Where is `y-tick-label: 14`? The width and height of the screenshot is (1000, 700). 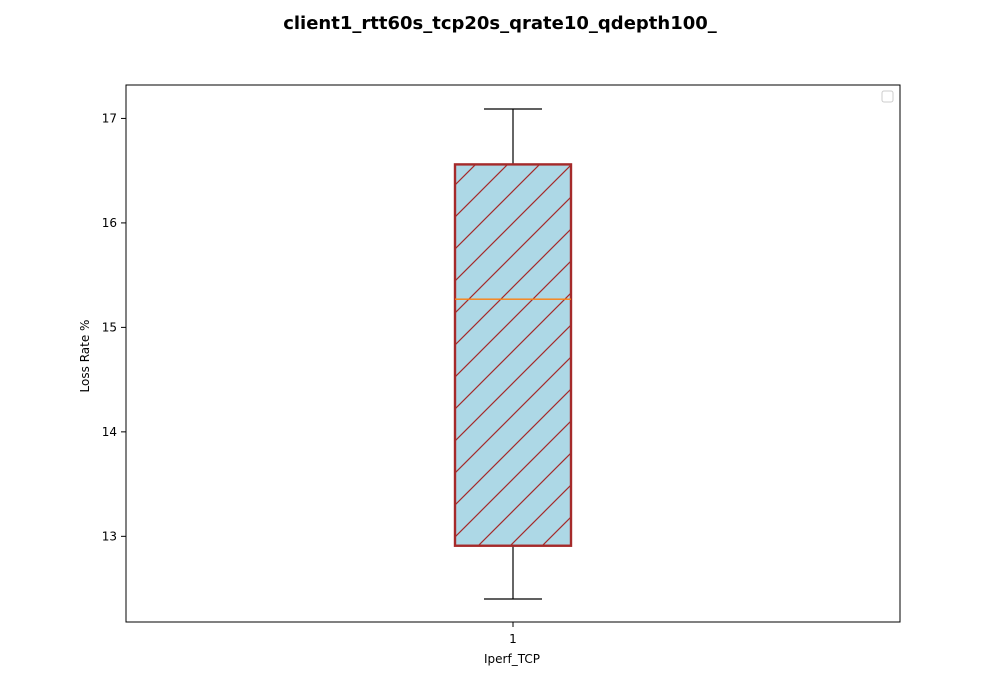 y-tick-label: 14 is located at coordinates (109, 432).